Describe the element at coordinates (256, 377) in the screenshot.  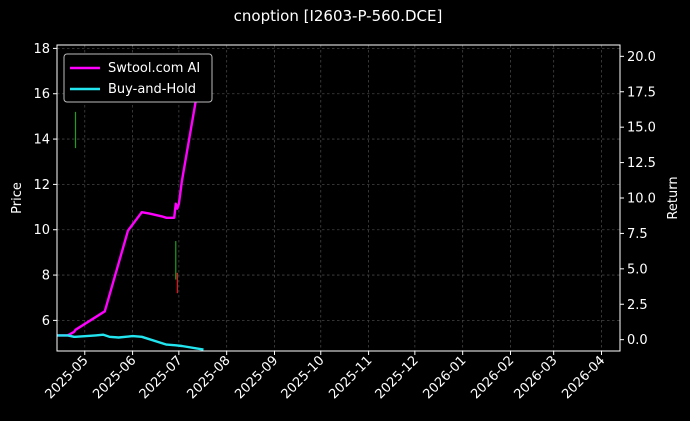
I see `x-tick-label: 2025-09` at that location.